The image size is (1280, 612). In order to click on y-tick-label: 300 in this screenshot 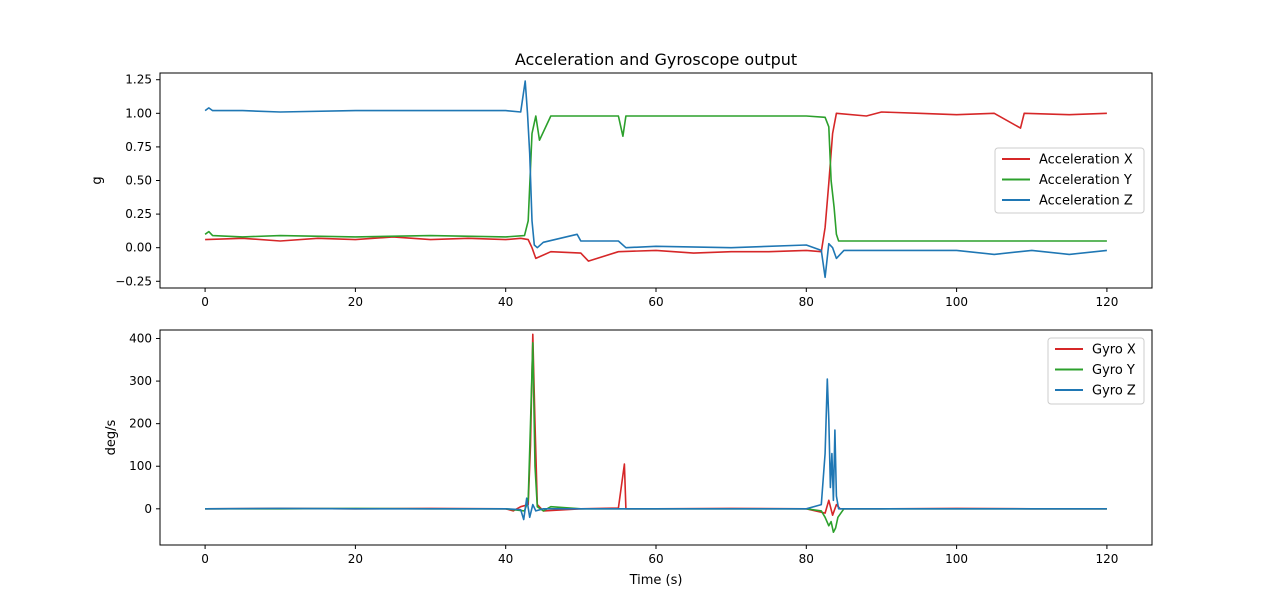, I will do `click(140, 381)`.